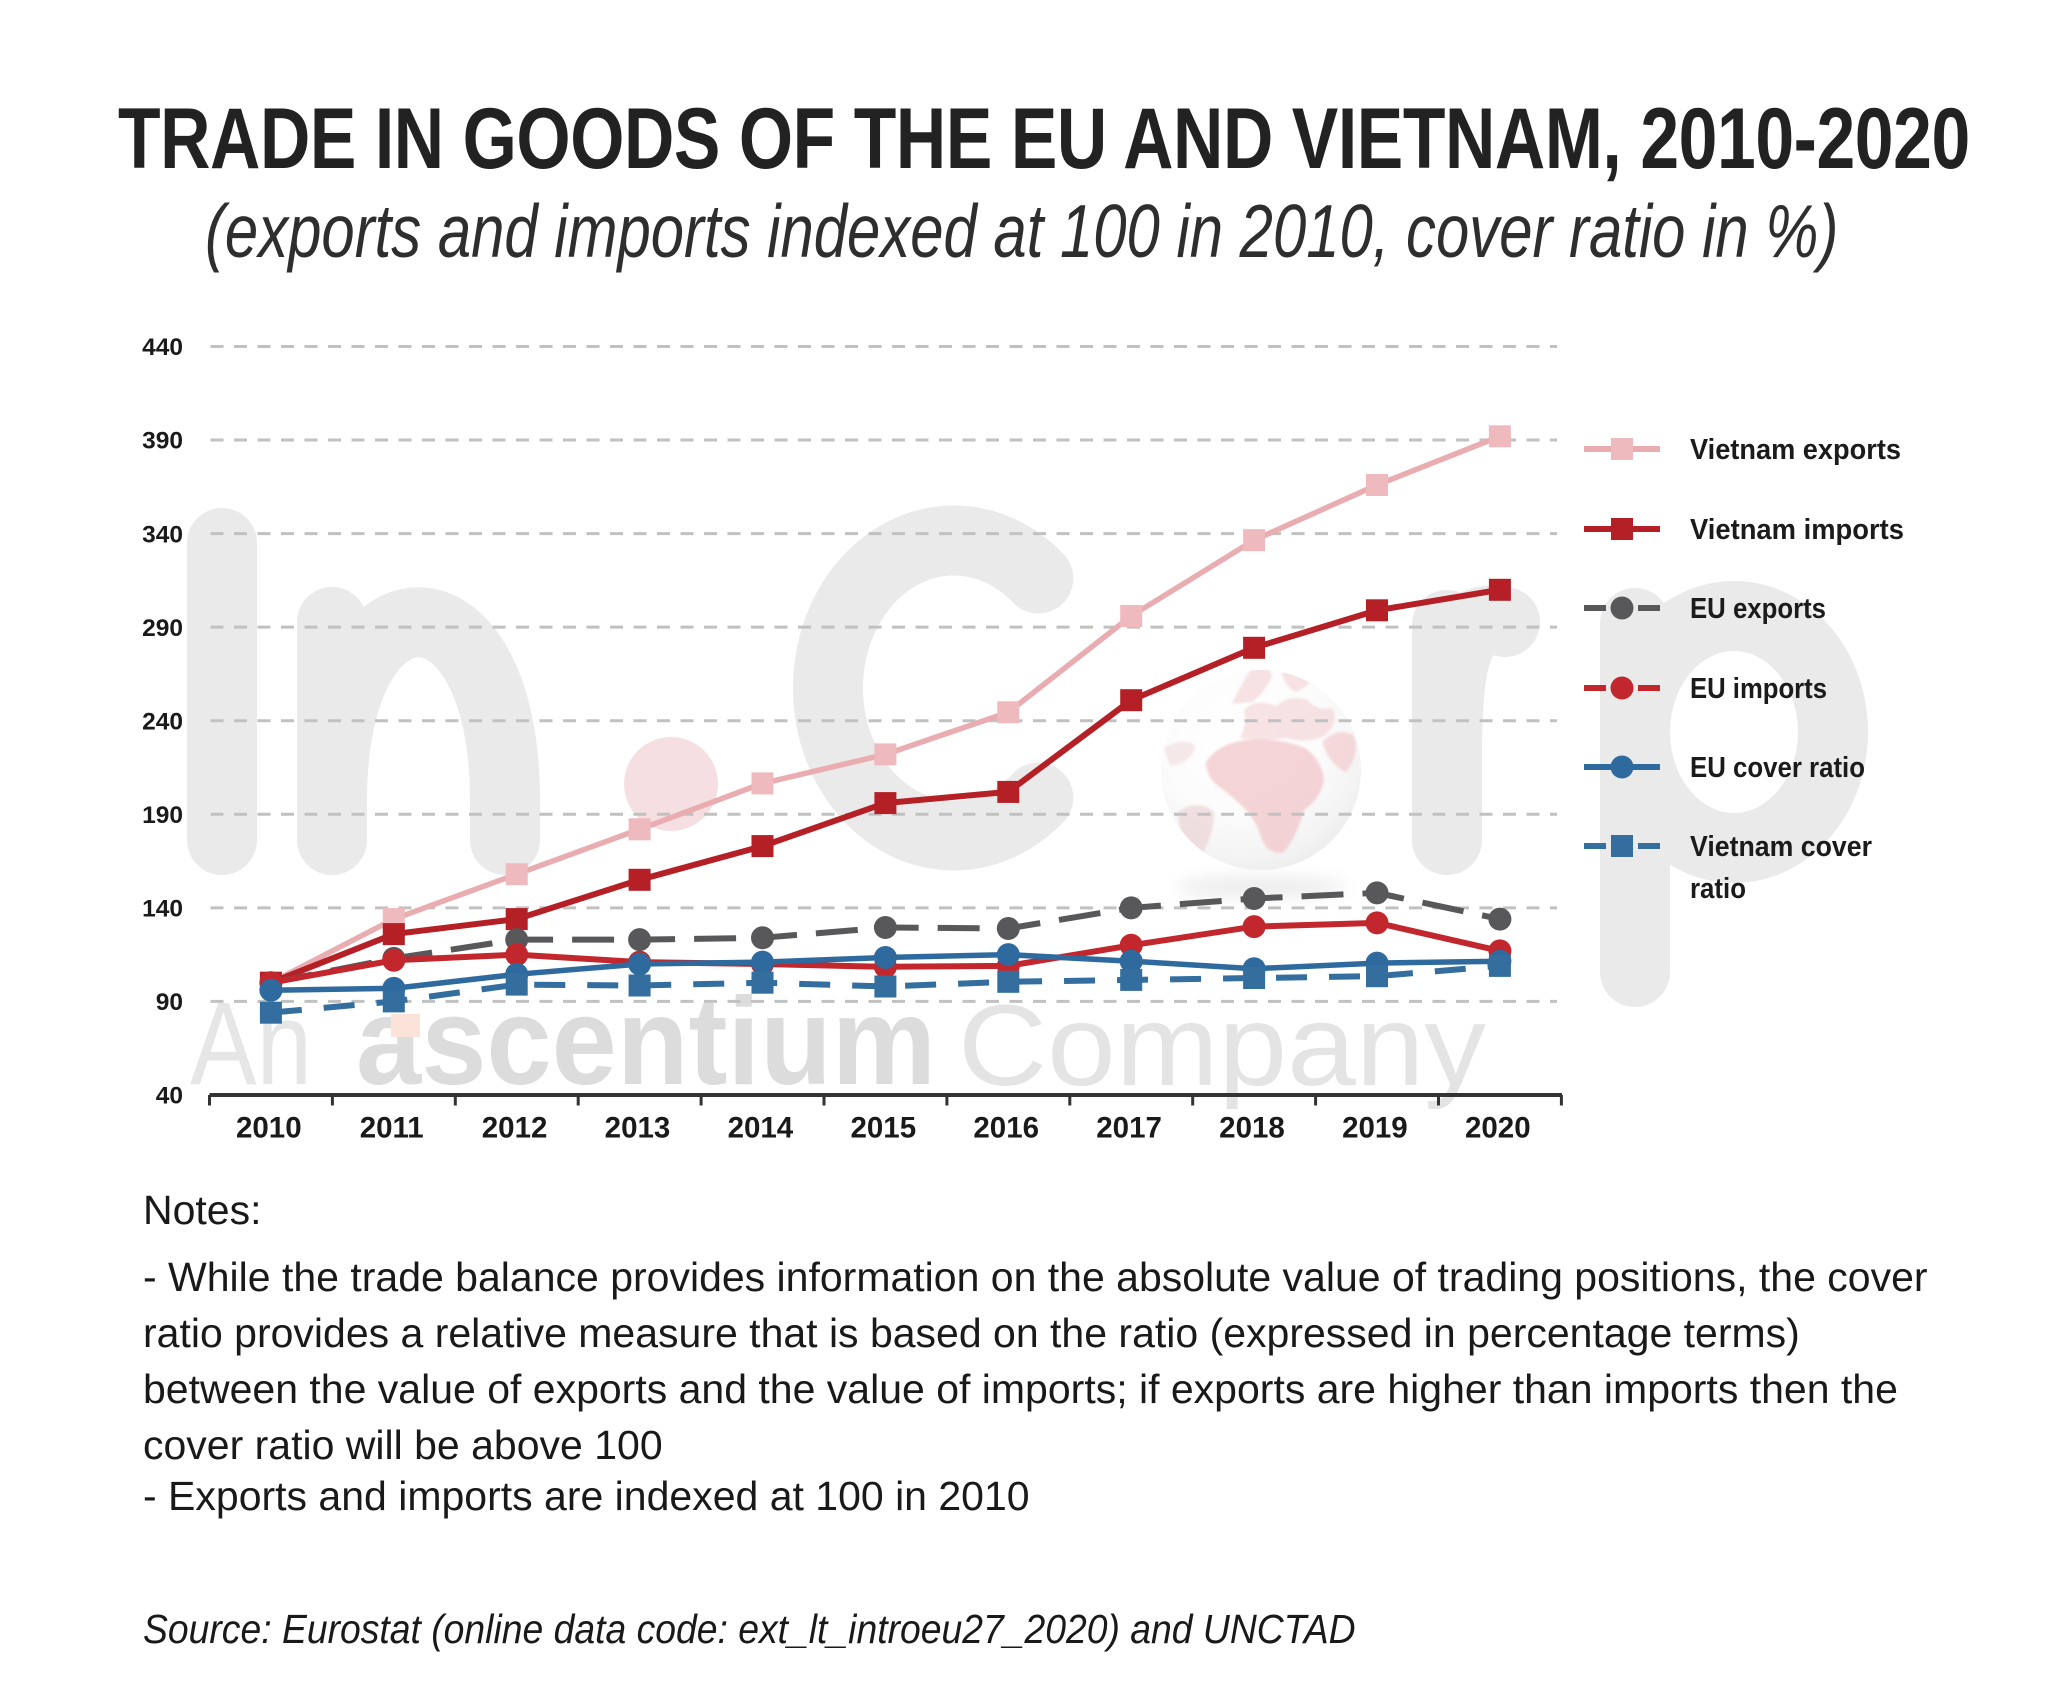 This screenshot has height=1690, width=2048. What do you see at coordinates (638, 1128) in the screenshot?
I see `svg-text: 2013` at bounding box center [638, 1128].